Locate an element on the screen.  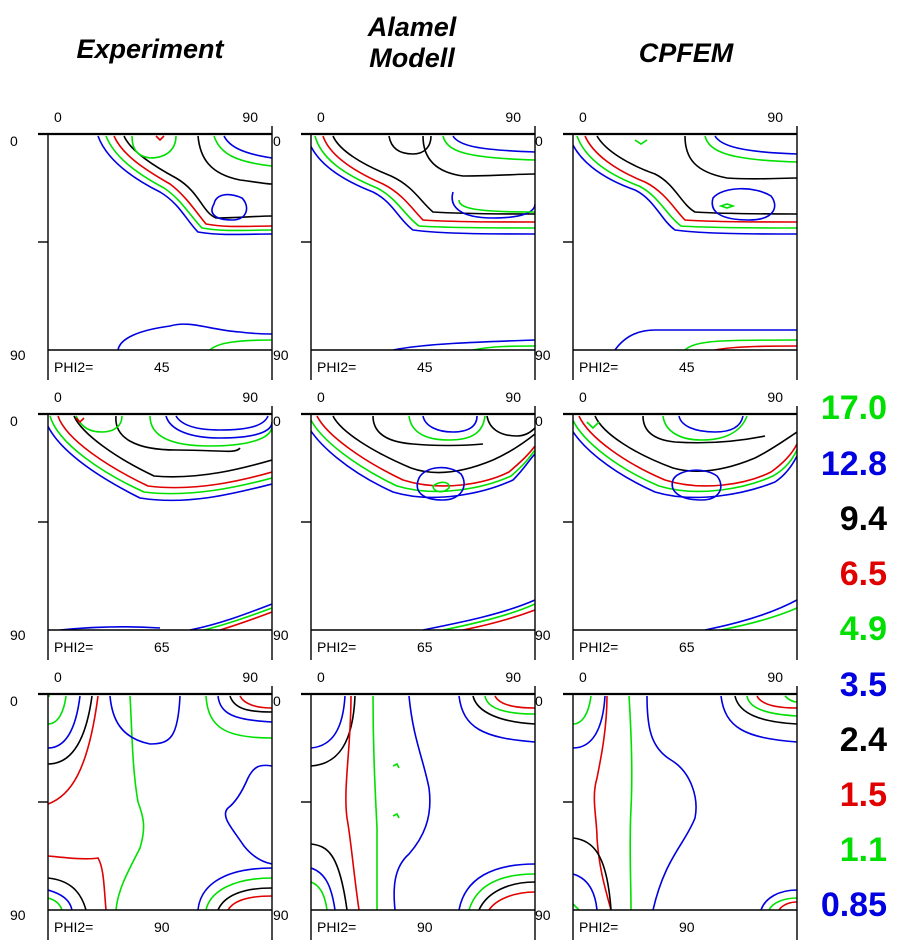
legend-level-value: 0.85 is located at coordinates (853, 905).